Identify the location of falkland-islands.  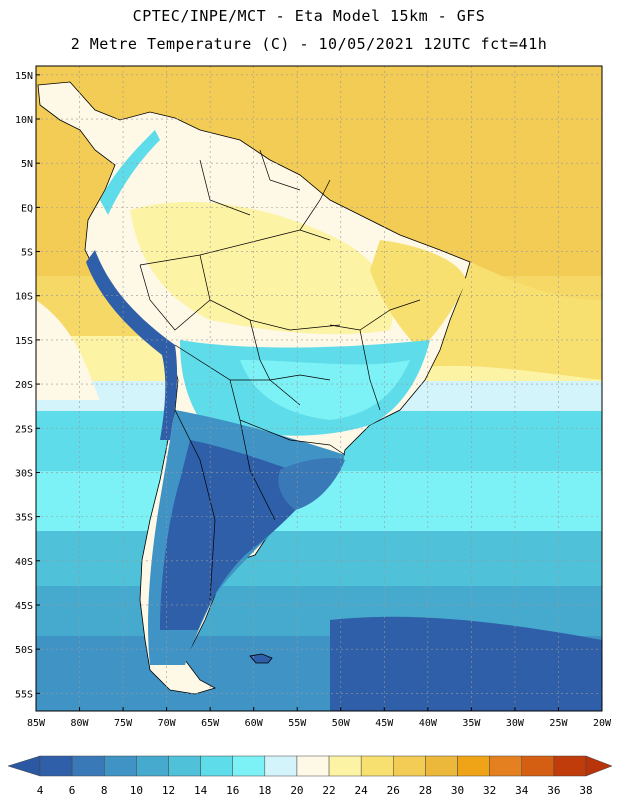
(261, 658).